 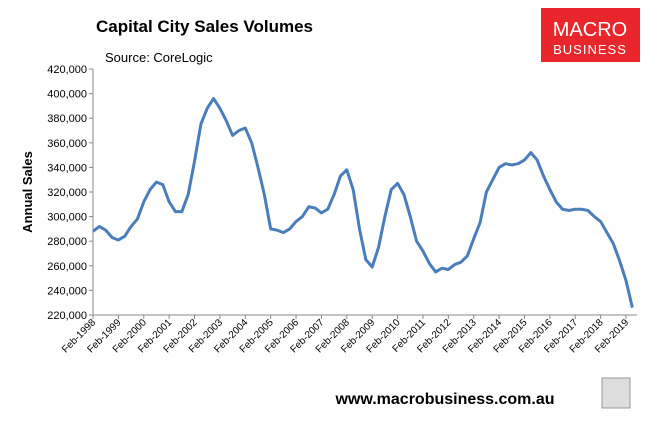 I want to click on y-tick-label: 400,000, so click(x=67, y=95).